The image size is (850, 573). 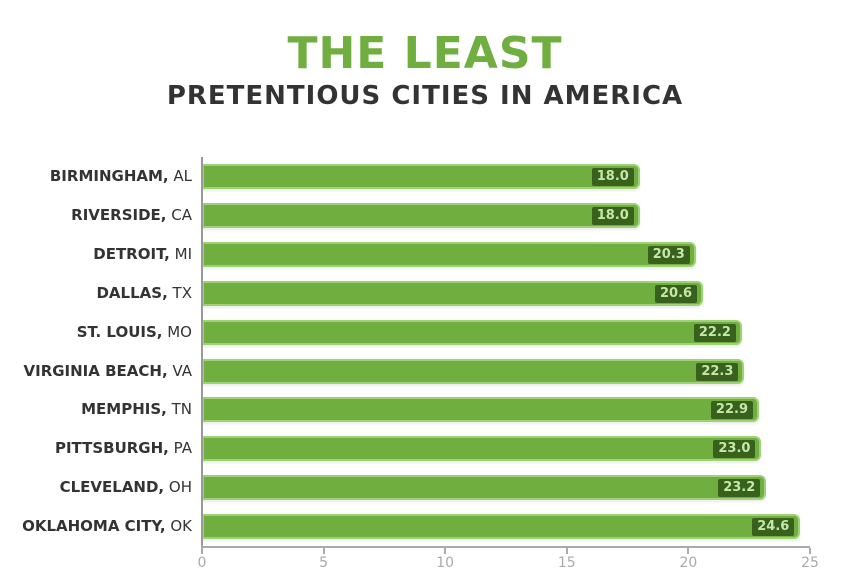 I want to click on x-tick-label: 20, so click(x=688, y=563).